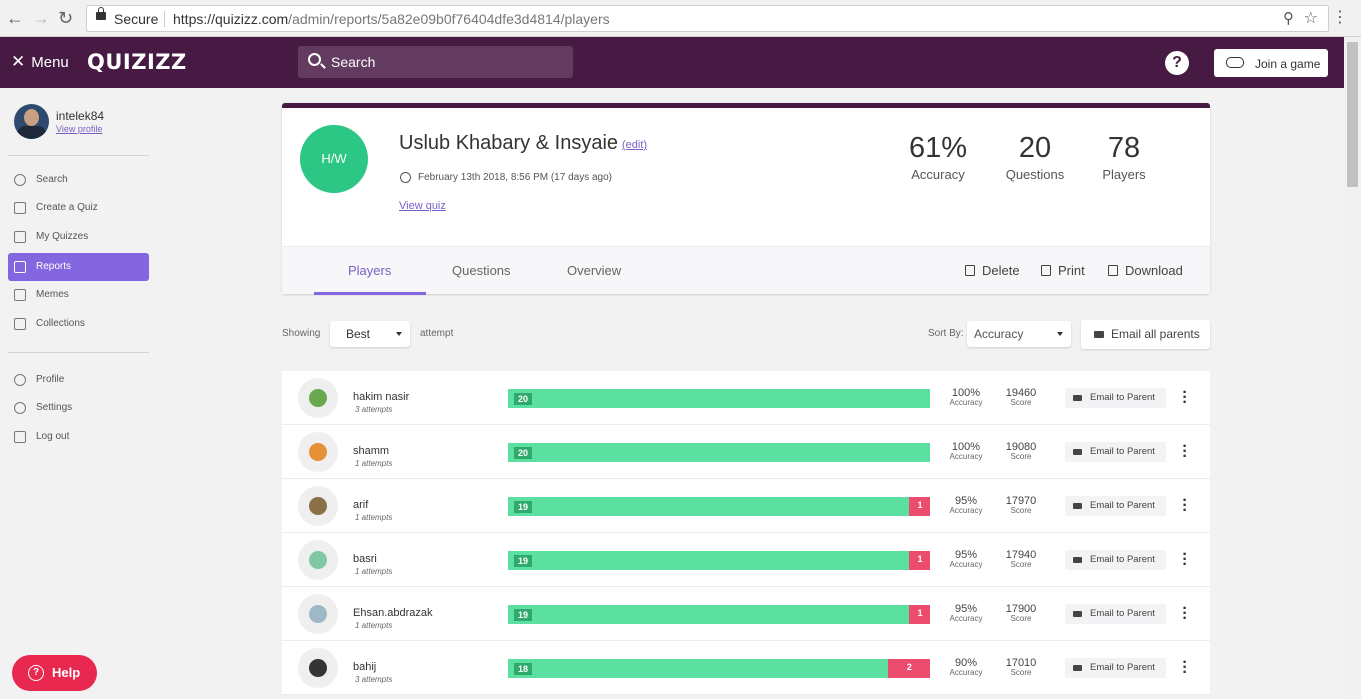 The image size is (1361, 699). Describe the element at coordinates (78, 295) in the screenshot. I see `sidebar-item-memes: Memes` at that location.